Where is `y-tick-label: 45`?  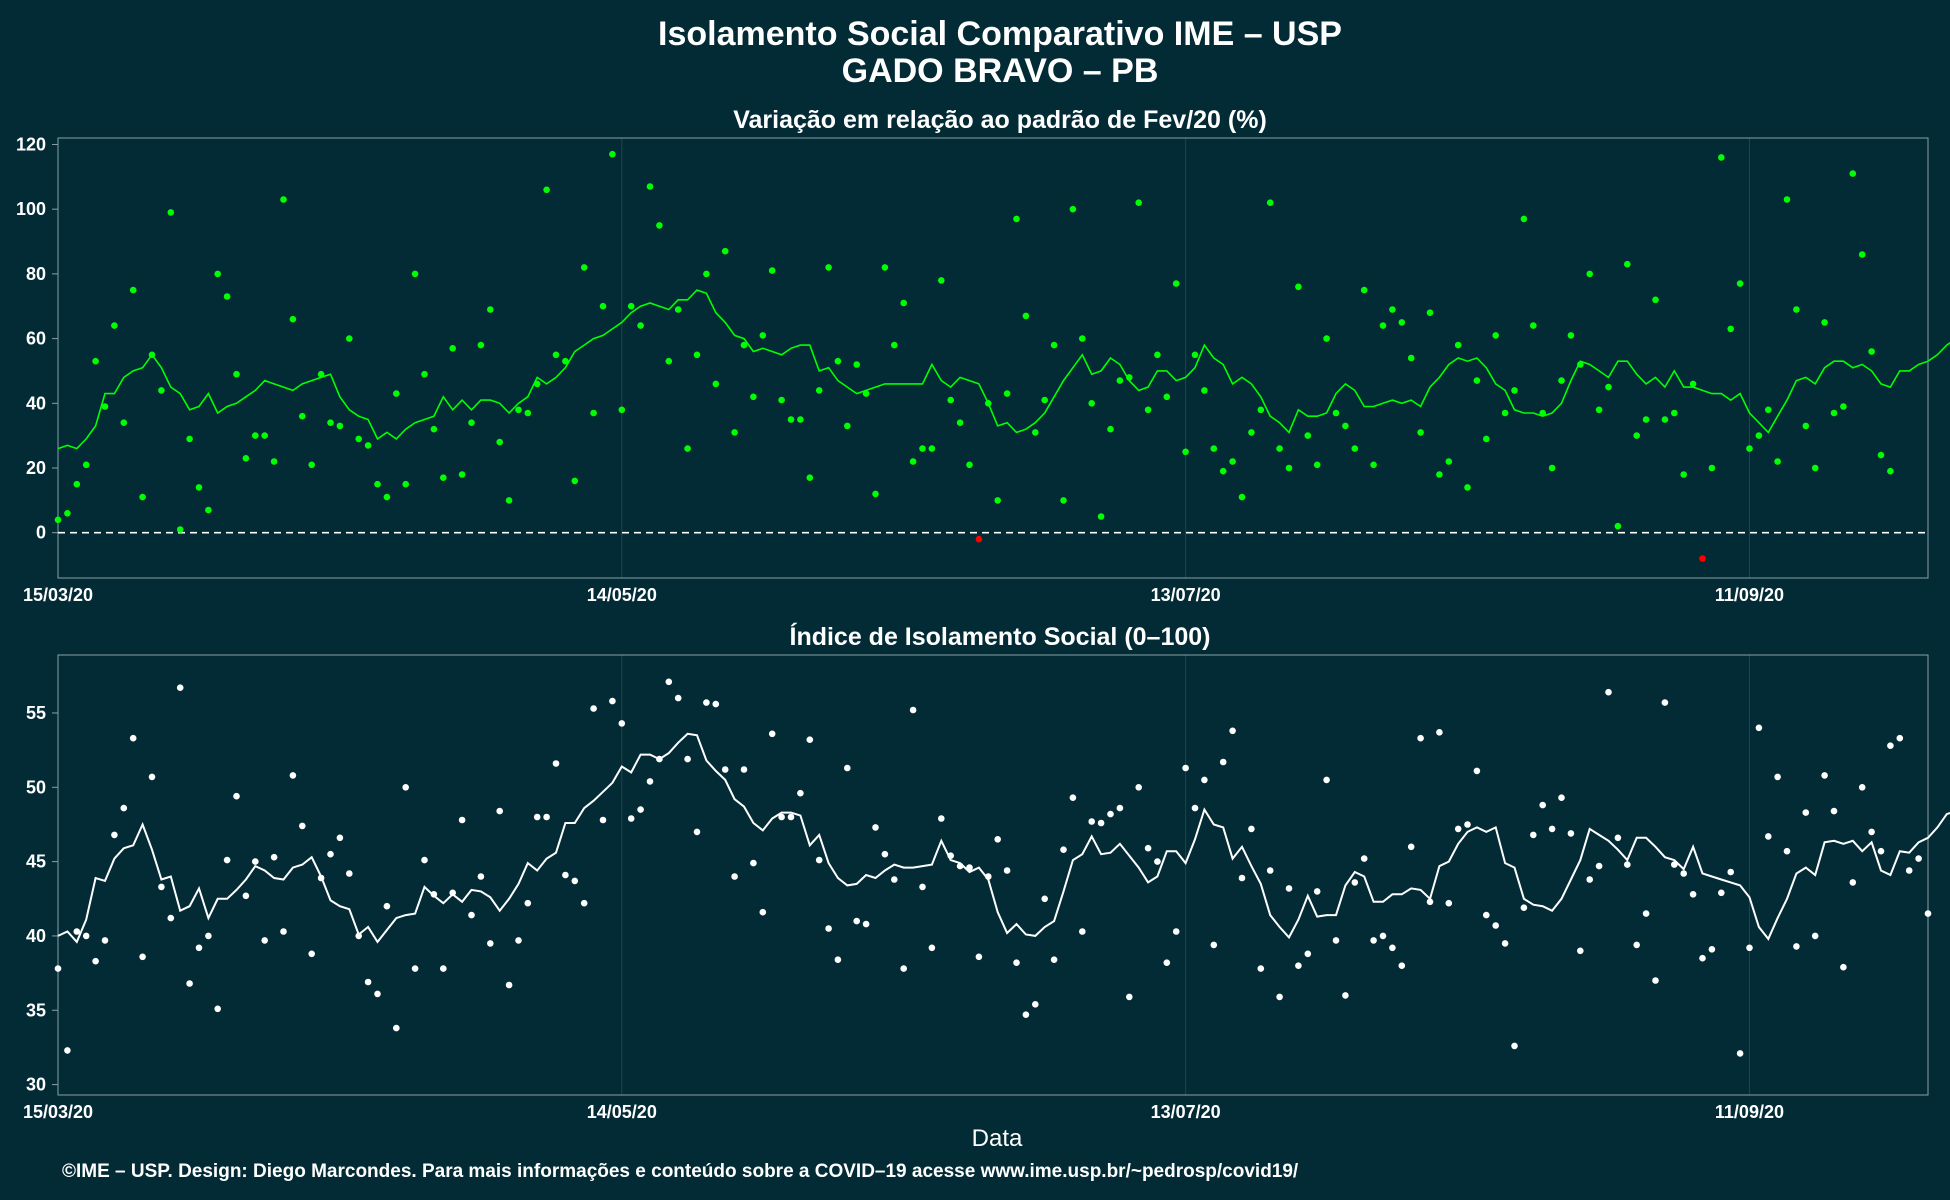
y-tick-label: 45 is located at coordinates (36, 862).